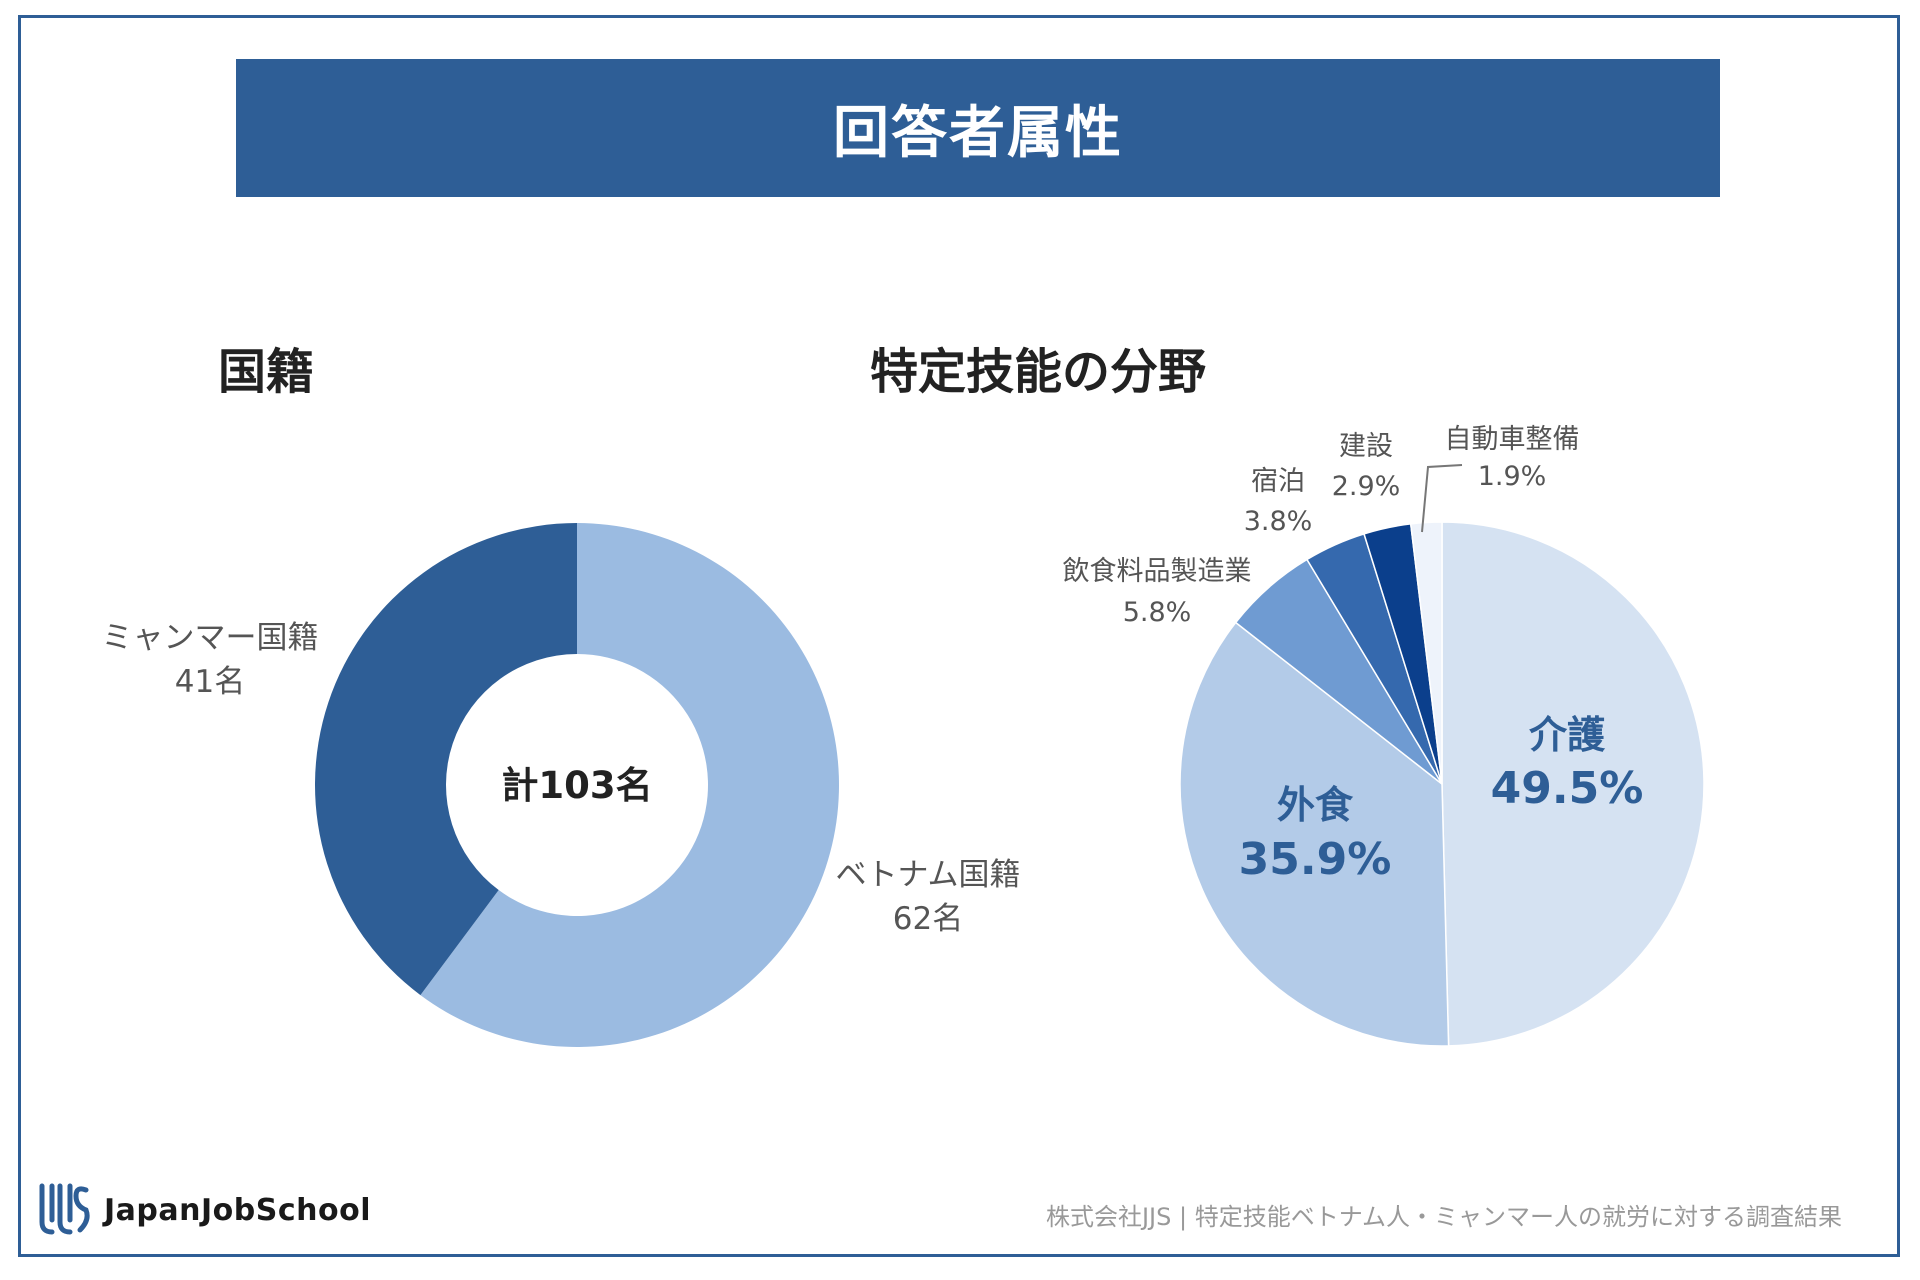  I want to click on pie-label-food-value: 5.8%, so click(1157, 612).